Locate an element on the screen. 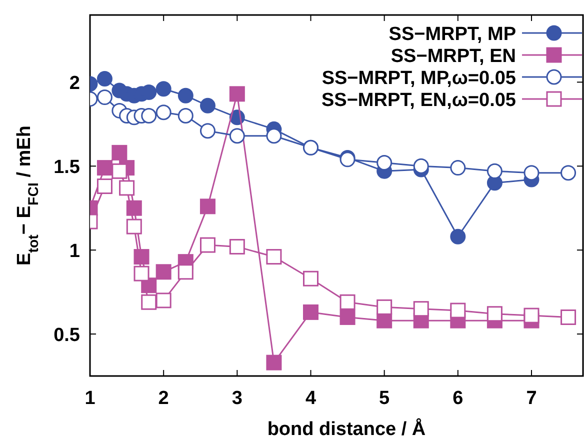 Image resolution: width=584 pixels, height=441 pixels. y-tick-label: 0.5 is located at coordinates (67, 335).